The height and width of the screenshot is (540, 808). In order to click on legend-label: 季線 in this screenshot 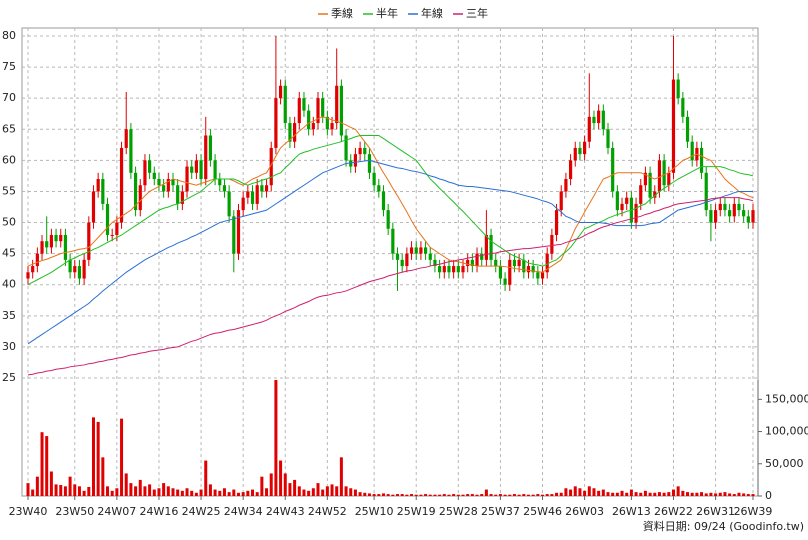, I will do `click(342, 13)`.